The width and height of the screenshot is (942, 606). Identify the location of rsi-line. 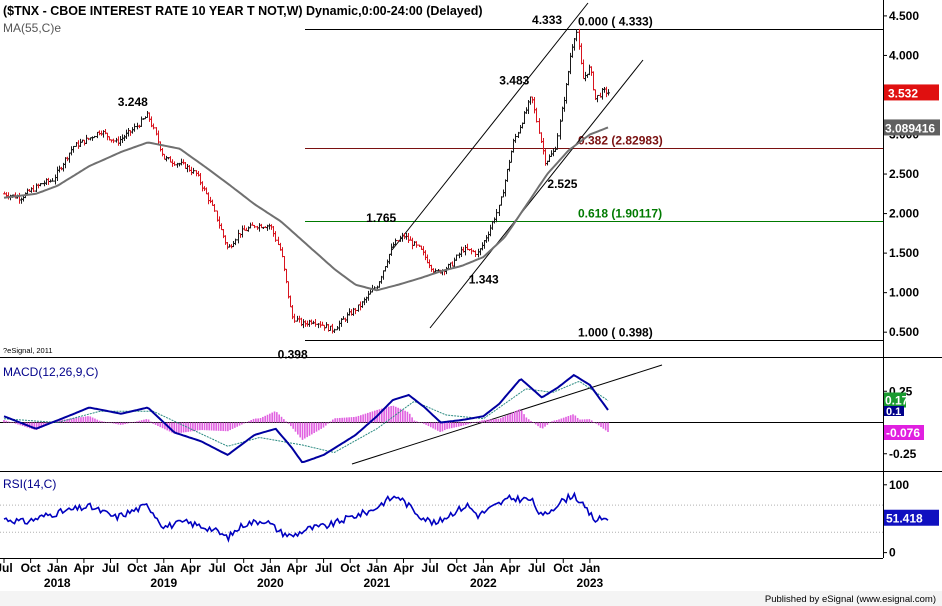
(306, 517).